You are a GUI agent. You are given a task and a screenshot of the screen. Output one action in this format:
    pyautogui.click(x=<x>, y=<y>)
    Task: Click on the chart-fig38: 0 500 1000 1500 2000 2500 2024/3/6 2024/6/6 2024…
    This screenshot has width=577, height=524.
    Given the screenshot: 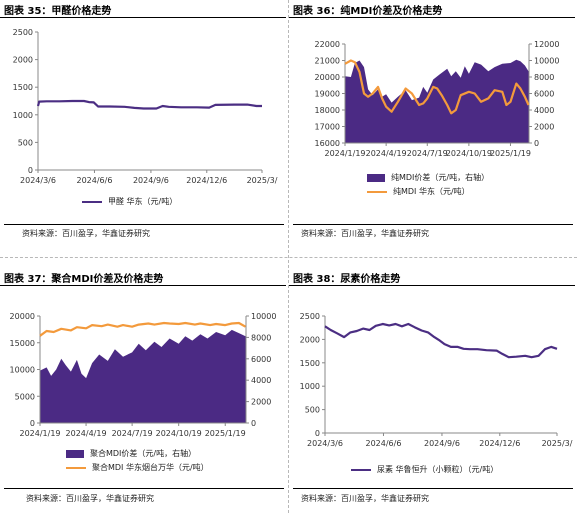 What is the action you would take?
    pyautogui.click(x=436, y=380)
    